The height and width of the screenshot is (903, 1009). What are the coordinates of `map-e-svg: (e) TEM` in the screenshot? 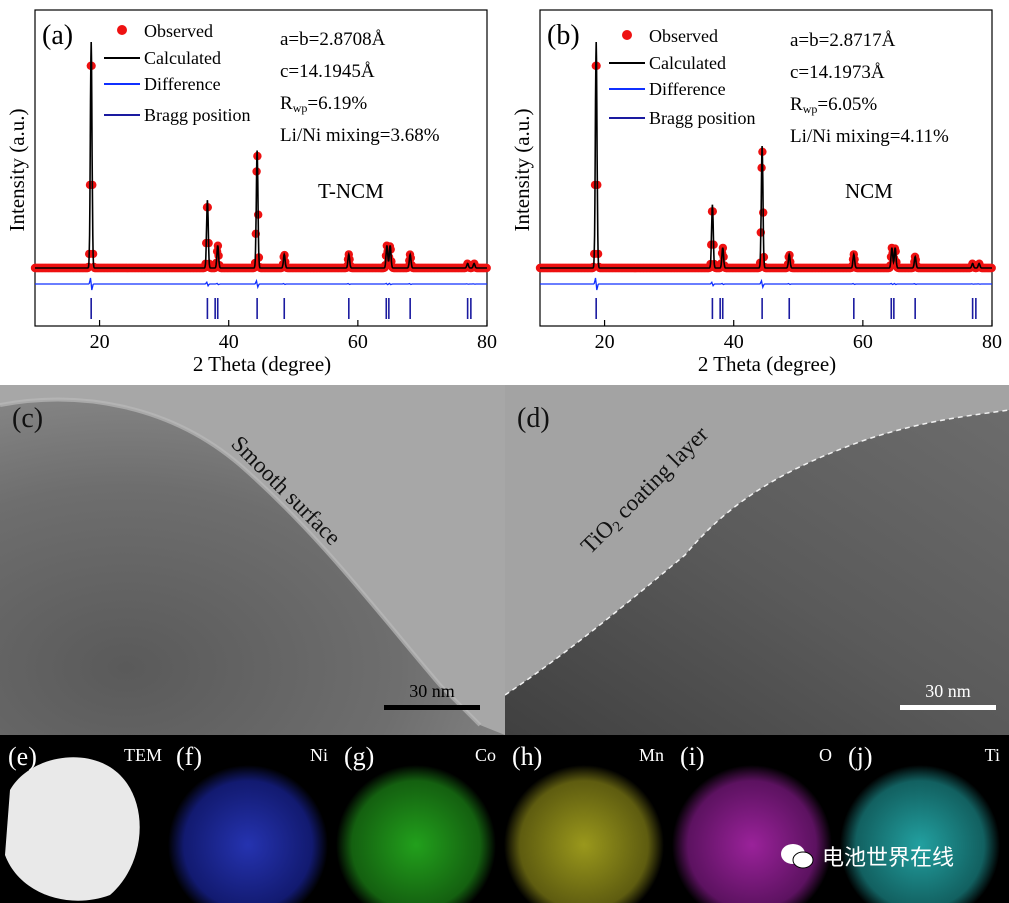 It's located at (84, 819).